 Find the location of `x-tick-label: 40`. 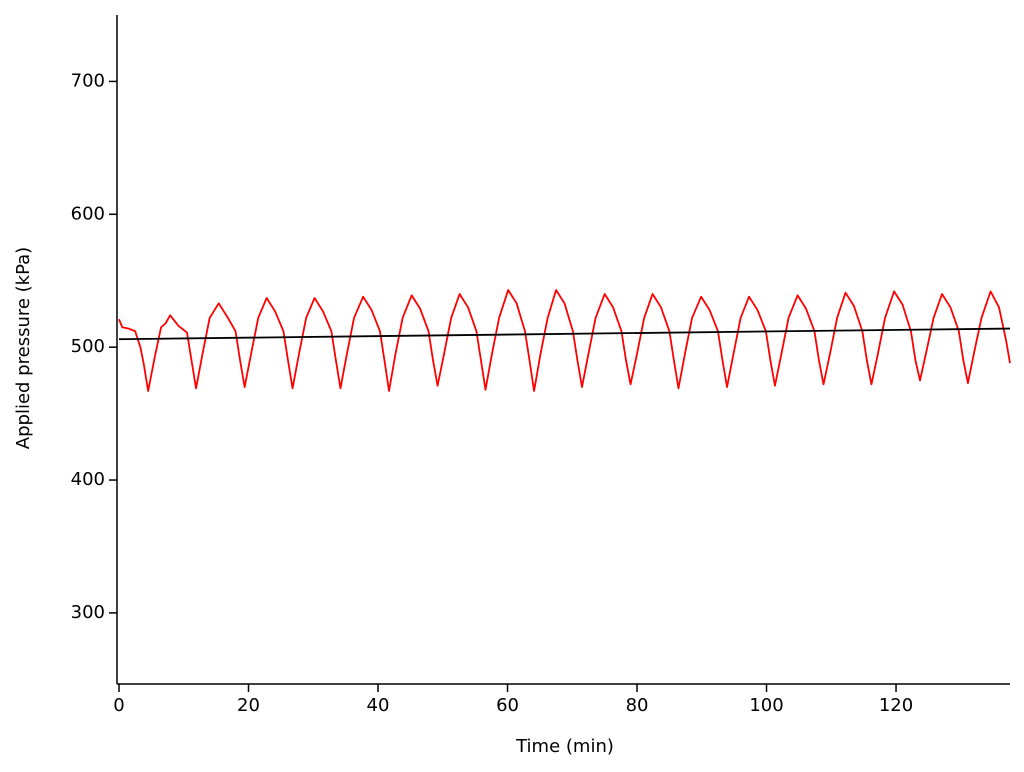

x-tick-label: 40 is located at coordinates (378, 705).